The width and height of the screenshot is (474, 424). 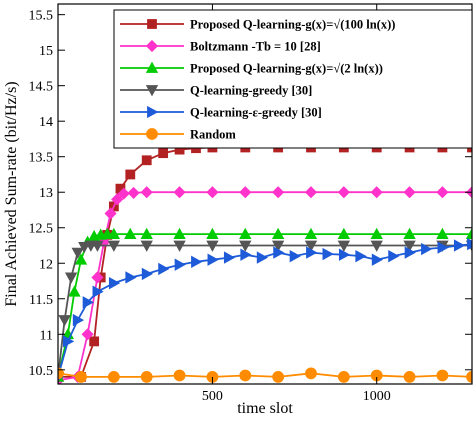 What do you see at coordinates (46, 193) in the screenshot?
I see `y-tick-label: 13` at bounding box center [46, 193].